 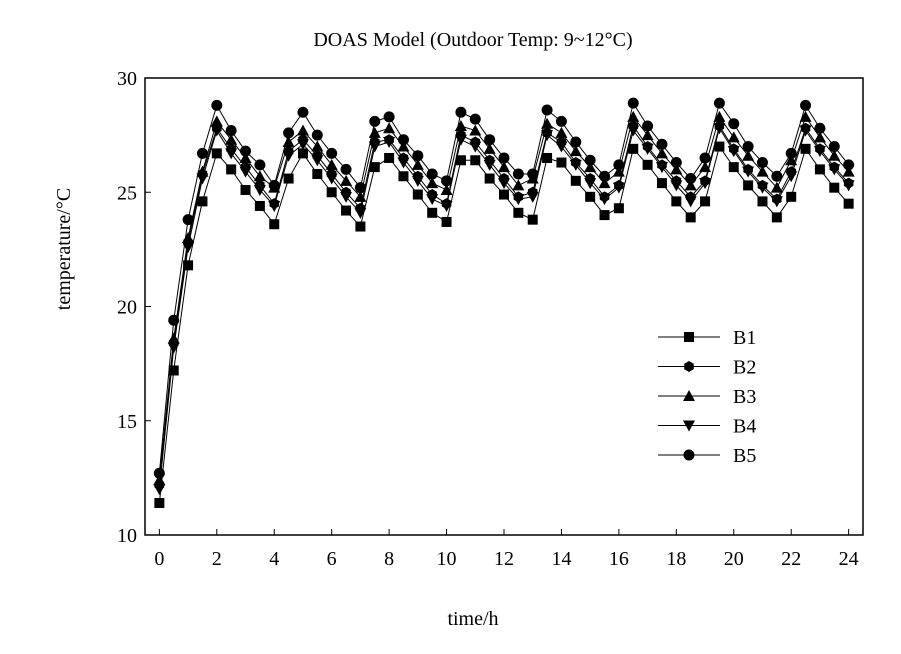 I want to click on legend-item-b2: B2, so click(x=707, y=368).